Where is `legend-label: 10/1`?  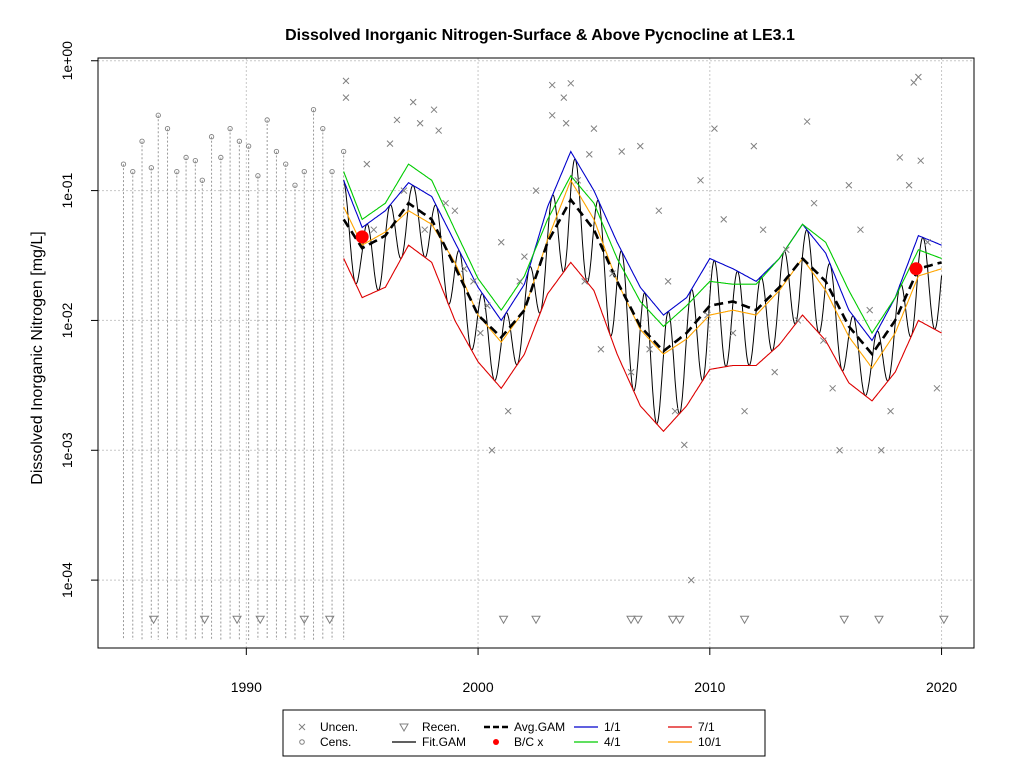 legend-label: 10/1 is located at coordinates (710, 742).